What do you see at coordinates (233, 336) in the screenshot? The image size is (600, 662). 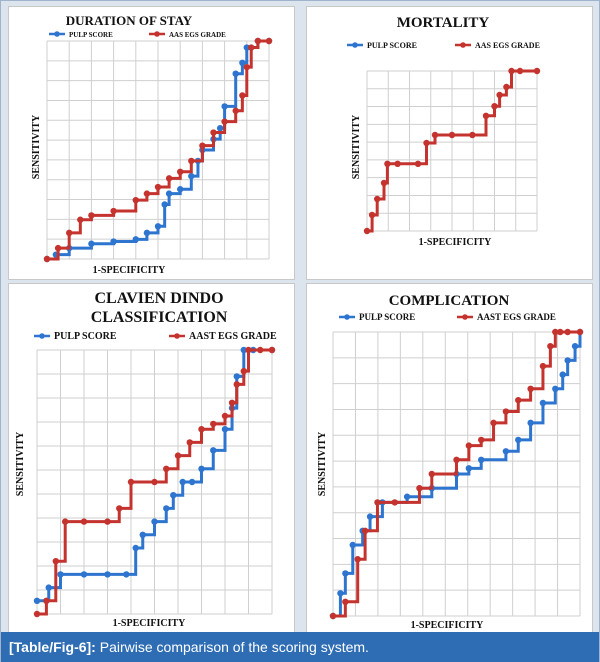 I see `legend-label-1: AAST EGS GRADE` at bounding box center [233, 336].